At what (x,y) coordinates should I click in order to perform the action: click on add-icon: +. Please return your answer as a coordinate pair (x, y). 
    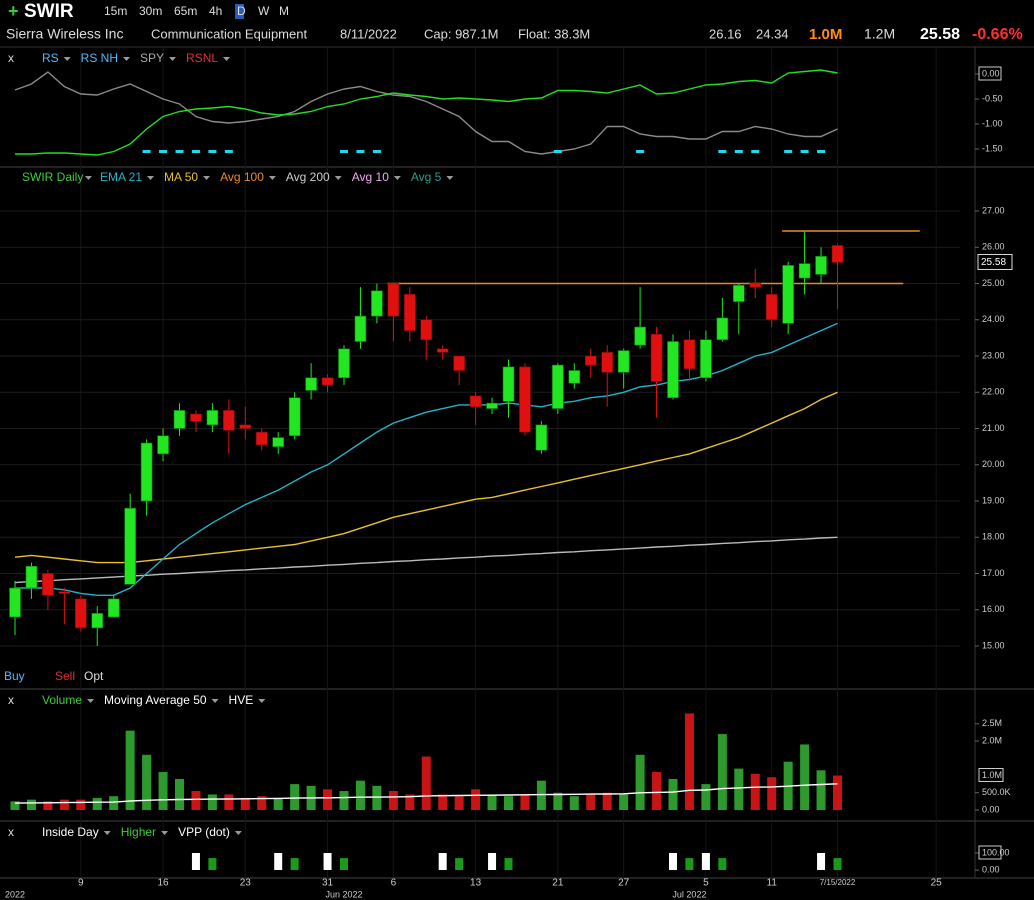
    Looking at the image, I should click on (13, 11).